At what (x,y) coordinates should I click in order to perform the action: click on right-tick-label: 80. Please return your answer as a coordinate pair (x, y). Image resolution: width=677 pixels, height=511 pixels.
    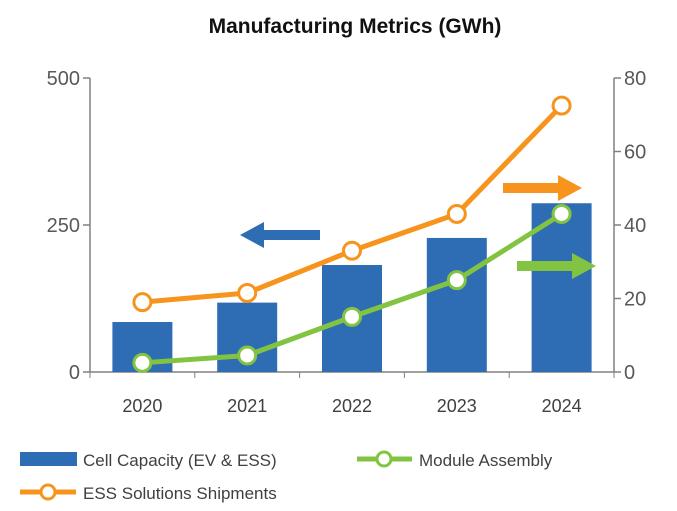
    Looking at the image, I should click on (635, 79).